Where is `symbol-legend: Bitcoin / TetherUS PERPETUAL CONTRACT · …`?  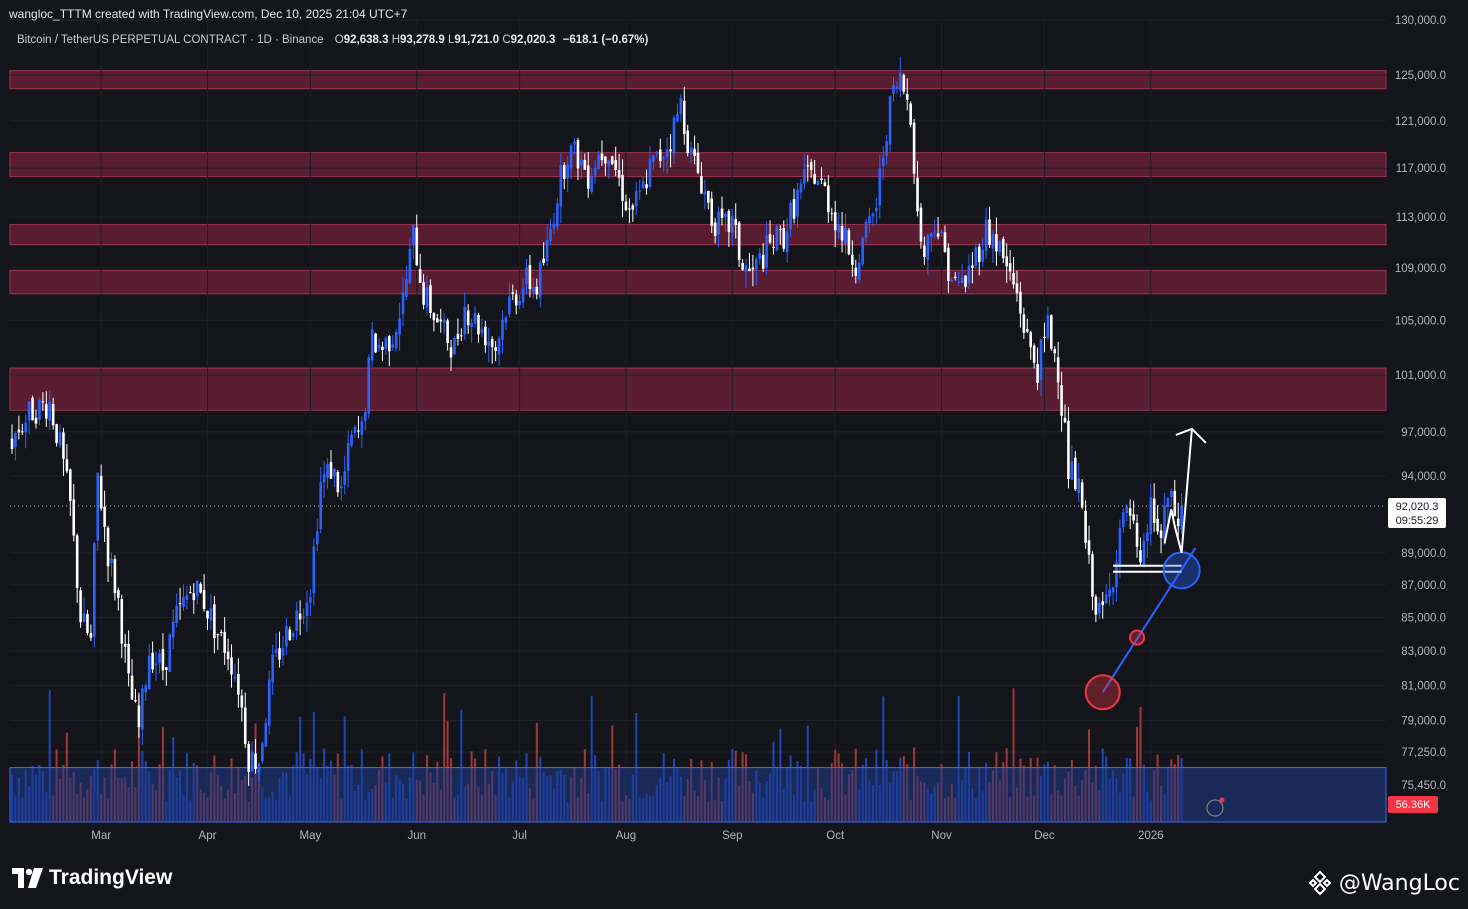 symbol-legend: Bitcoin / TetherUS PERPETUAL CONTRACT · … is located at coordinates (332, 40).